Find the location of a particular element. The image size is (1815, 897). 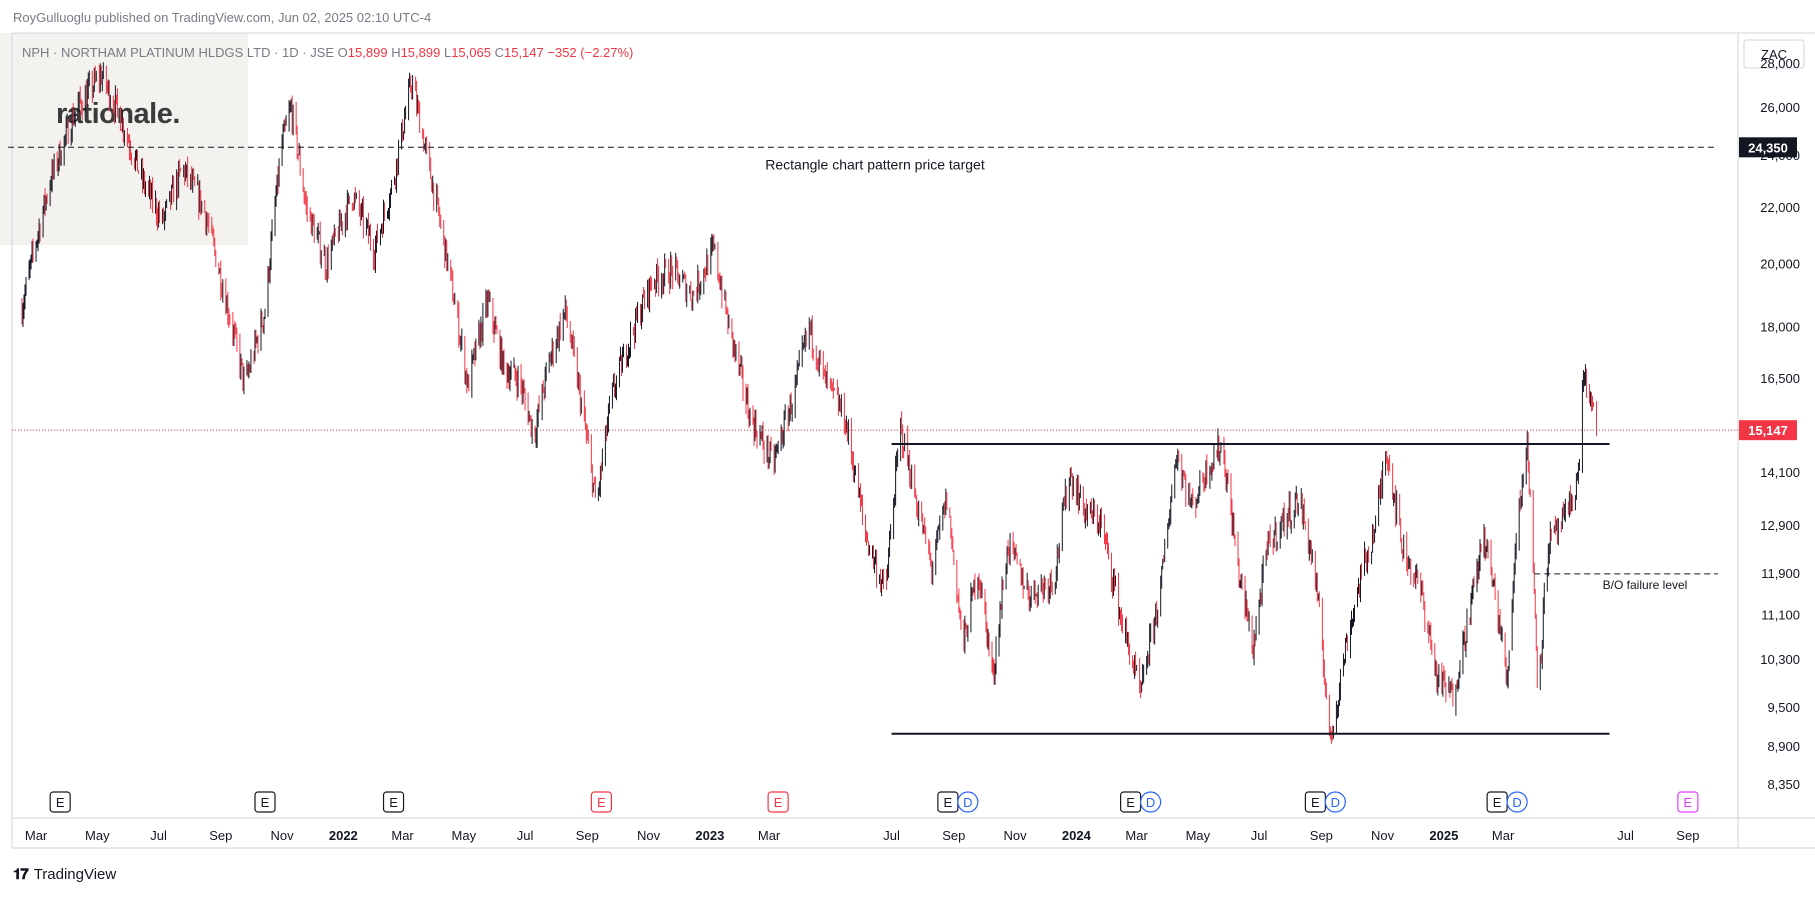

tradingview-brand: 𝟏𝟕 TradingView is located at coordinates (64, 874).